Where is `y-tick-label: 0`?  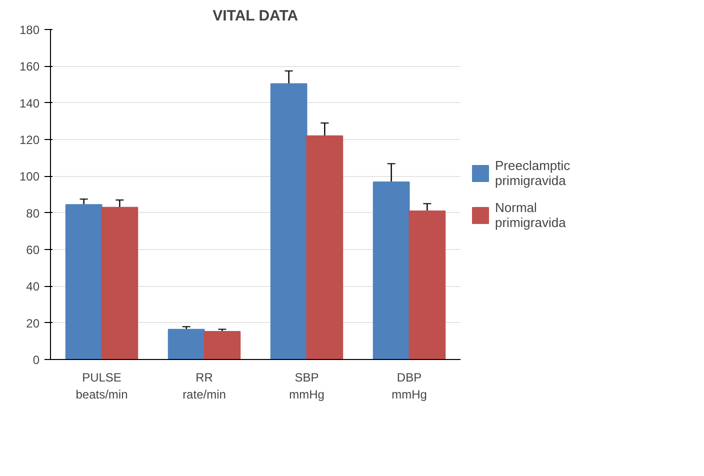 y-tick-label: 0 is located at coordinates (36, 360).